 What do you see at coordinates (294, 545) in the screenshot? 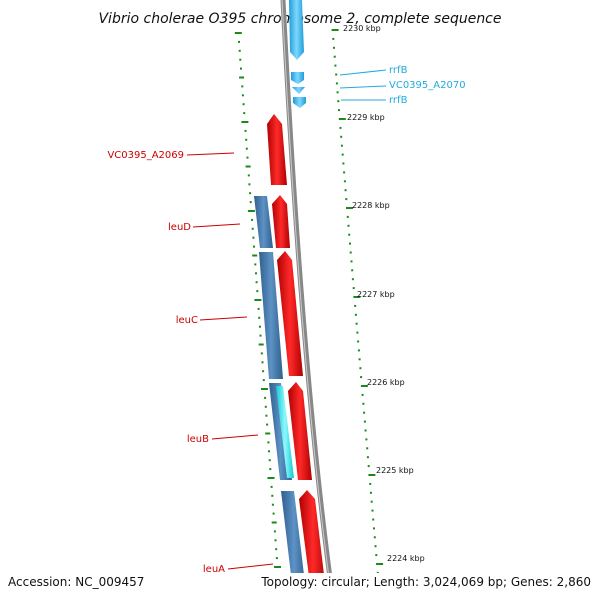
I see `cds-block-leua` at bounding box center [294, 545].